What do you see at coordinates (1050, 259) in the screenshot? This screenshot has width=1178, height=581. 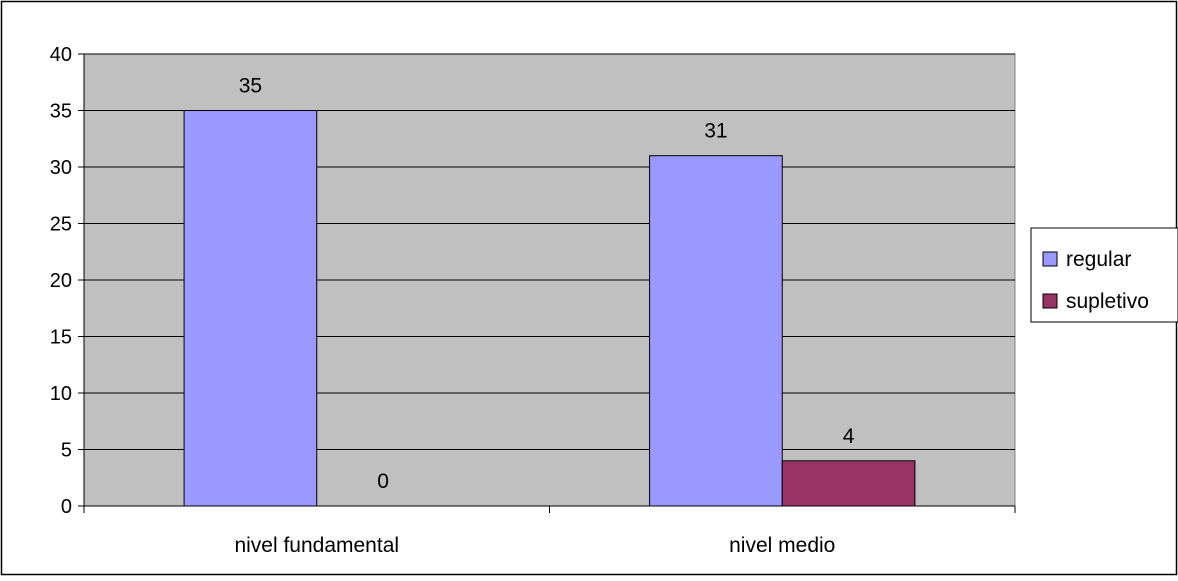 I see `legend-swatch-regular` at bounding box center [1050, 259].